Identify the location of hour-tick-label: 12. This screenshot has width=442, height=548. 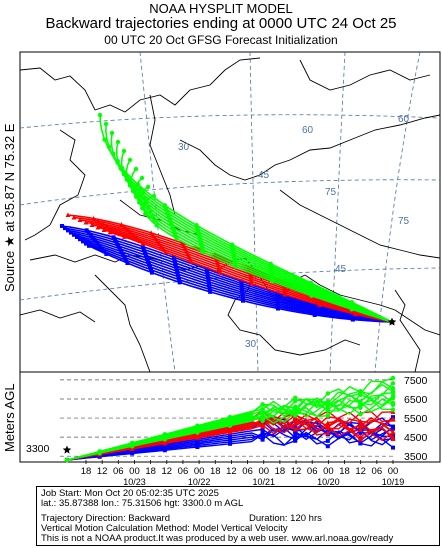
(296, 471).